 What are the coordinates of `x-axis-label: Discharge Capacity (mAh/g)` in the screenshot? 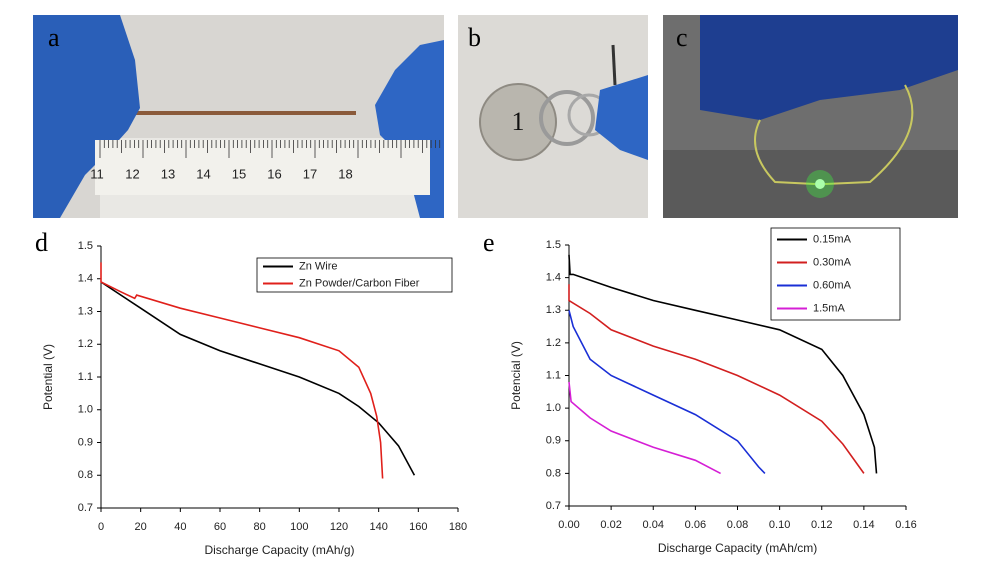 It's located at (279, 550).